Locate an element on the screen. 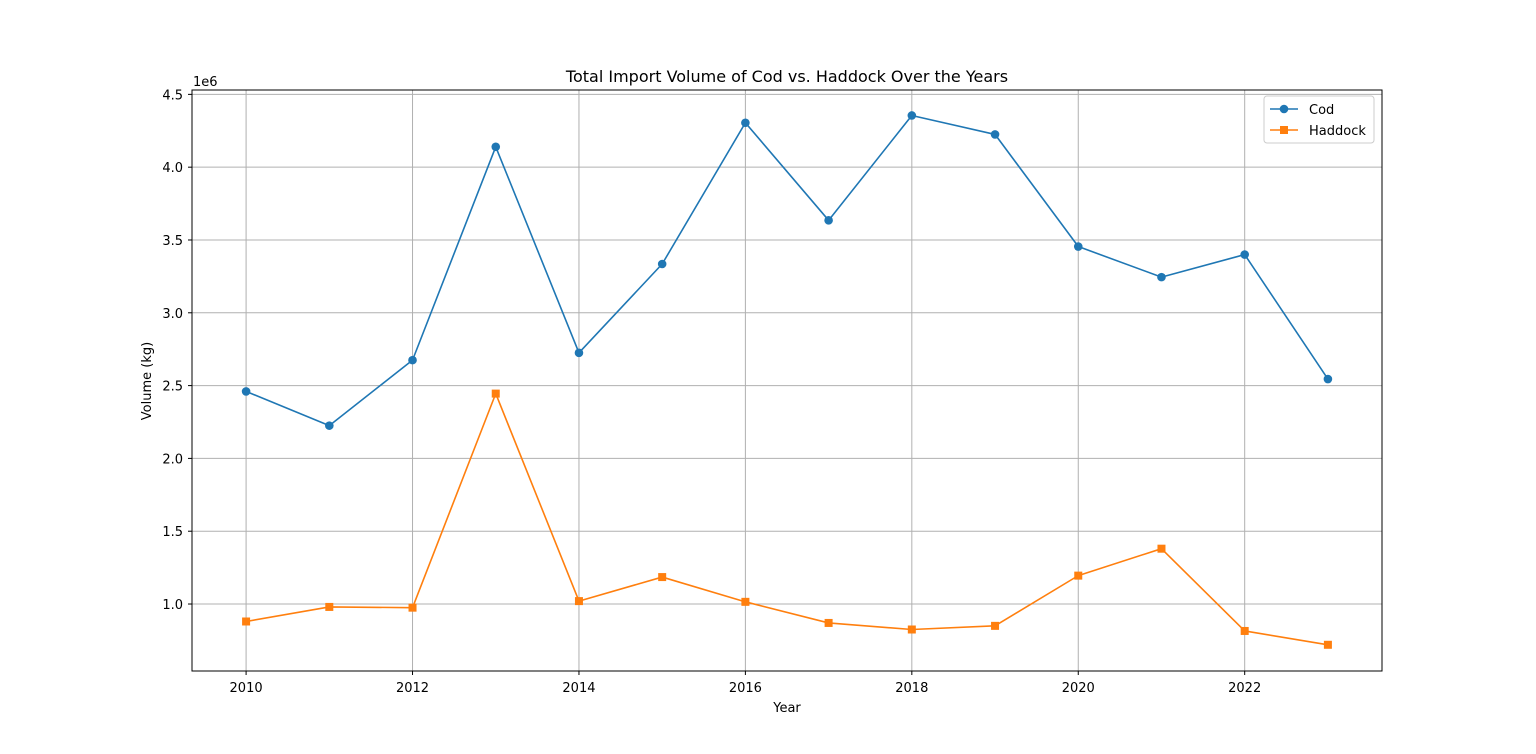 The height and width of the screenshot is (754, 1536). x-tick-label: 2016 is located at coordinates (745, 688).